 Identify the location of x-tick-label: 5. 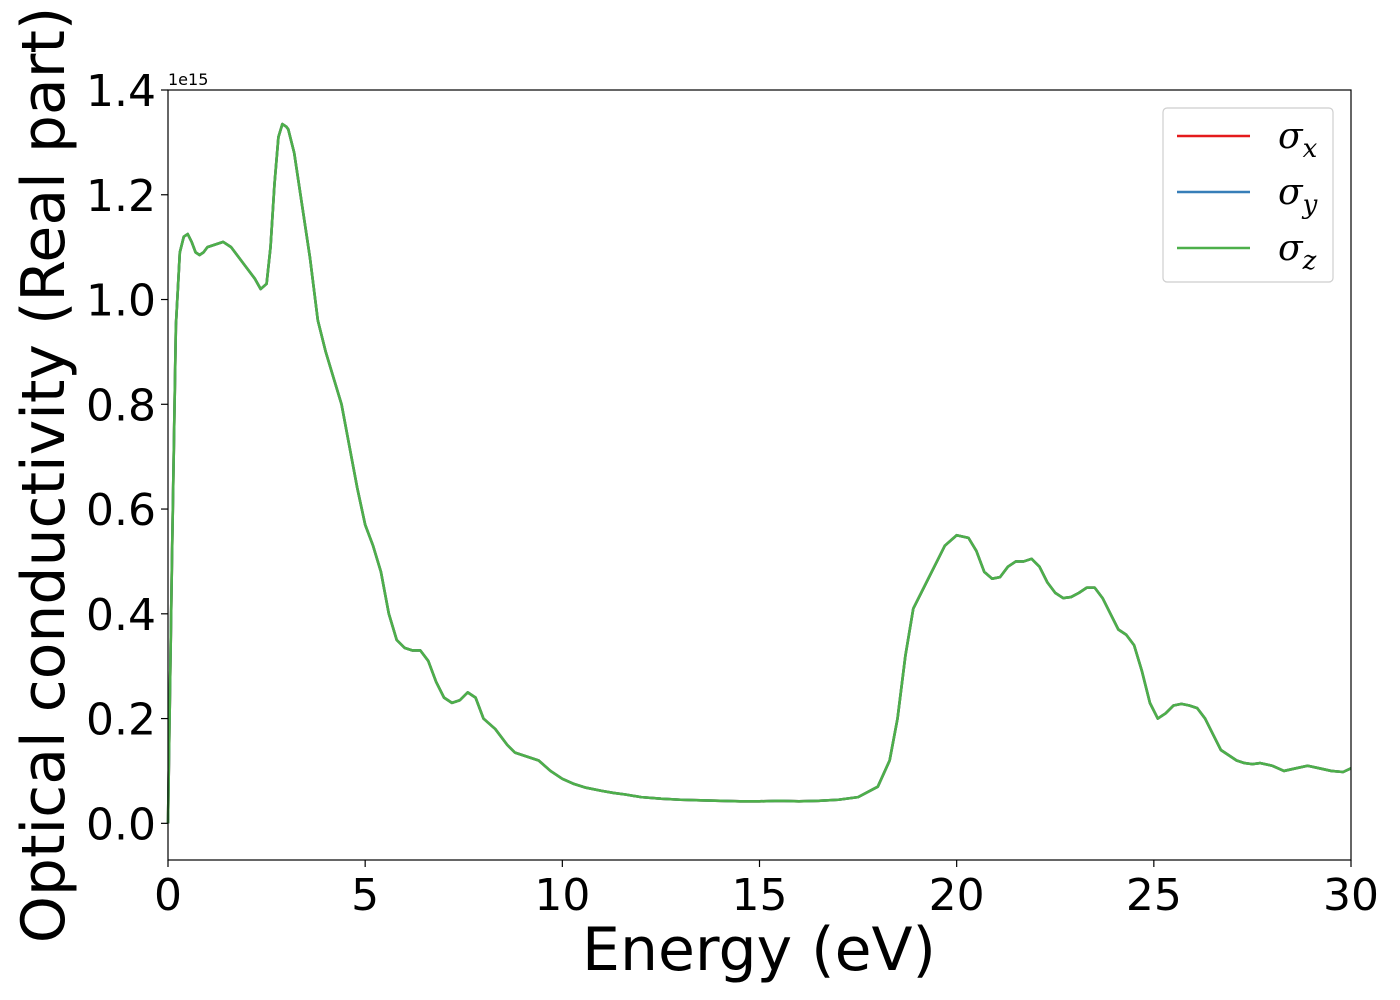
(365, 895).